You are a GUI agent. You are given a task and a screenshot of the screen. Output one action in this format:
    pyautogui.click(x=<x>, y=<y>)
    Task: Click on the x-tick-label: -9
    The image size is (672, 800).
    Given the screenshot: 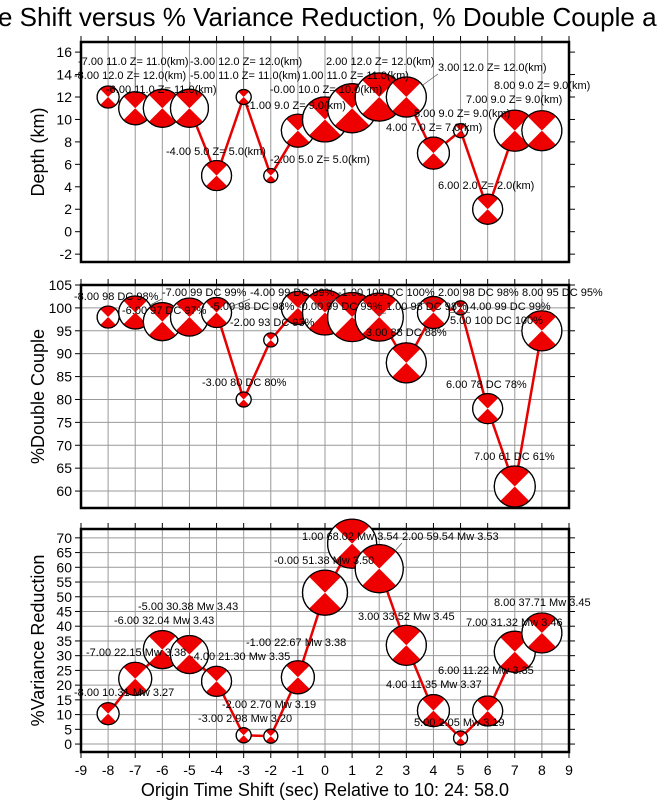 What is the action you would take?
    pyautogui.click(x=81, y=770)
    